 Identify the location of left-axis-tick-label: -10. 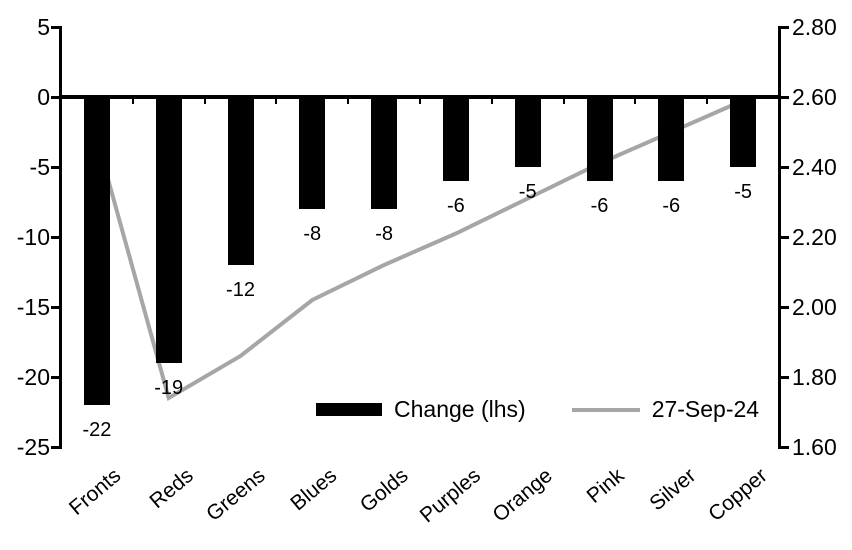
(33, 237).